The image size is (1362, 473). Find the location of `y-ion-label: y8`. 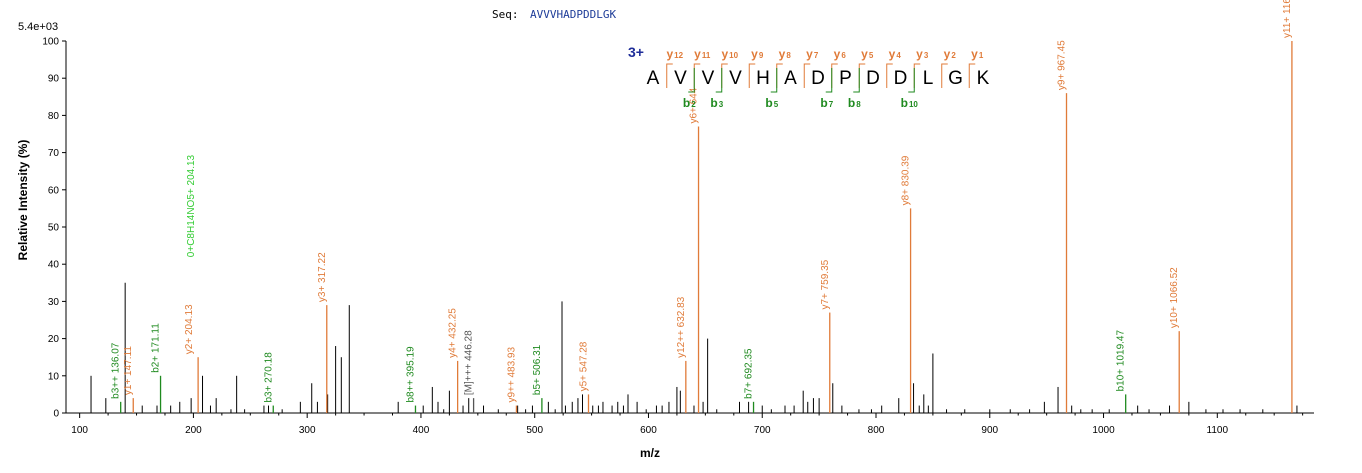

y-ion-label: y8 is located at coordinates (785, 54).